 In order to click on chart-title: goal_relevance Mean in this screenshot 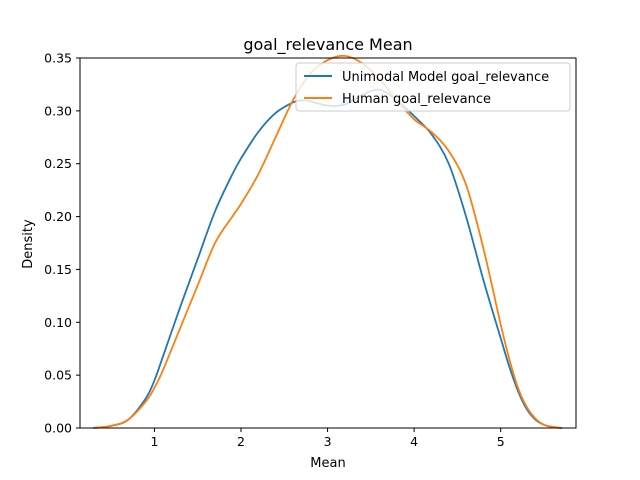, I will do `click(327, 45)`.